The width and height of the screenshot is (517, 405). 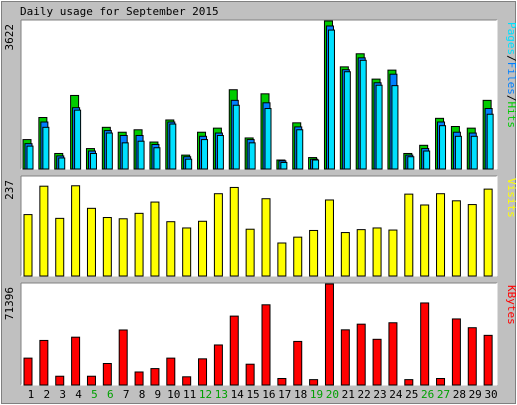 What do you see at coordinates (205, 394) in the screenshot?
I see `x-tick-label-day-12: 12` at bounding box center [205, 394].